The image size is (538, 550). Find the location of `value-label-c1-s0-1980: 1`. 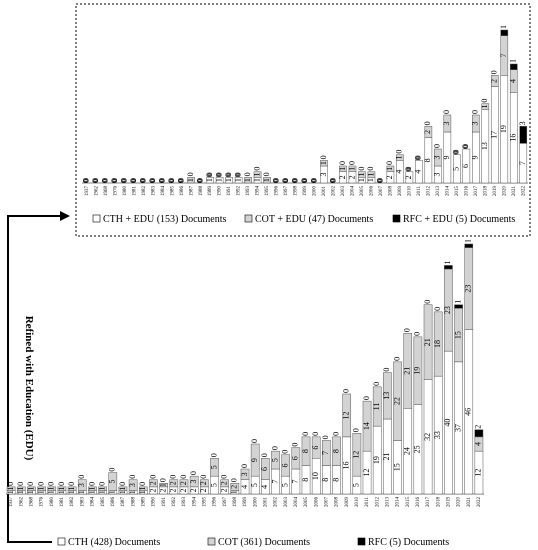

value-label-c1-s0-1980: 1 is located at coordinates (51, 492).